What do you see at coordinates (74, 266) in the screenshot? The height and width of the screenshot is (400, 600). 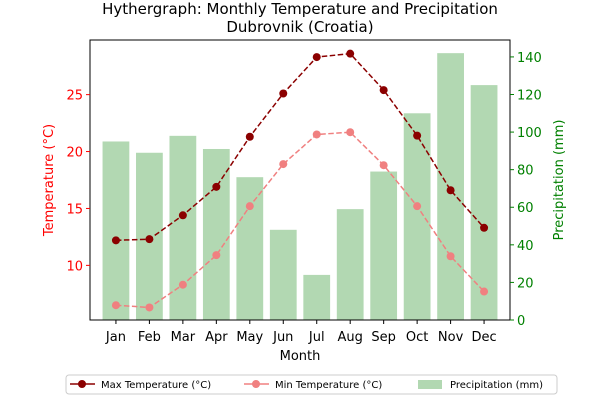 I see `left-tick-label: 10` at bounding box center [74, 266].